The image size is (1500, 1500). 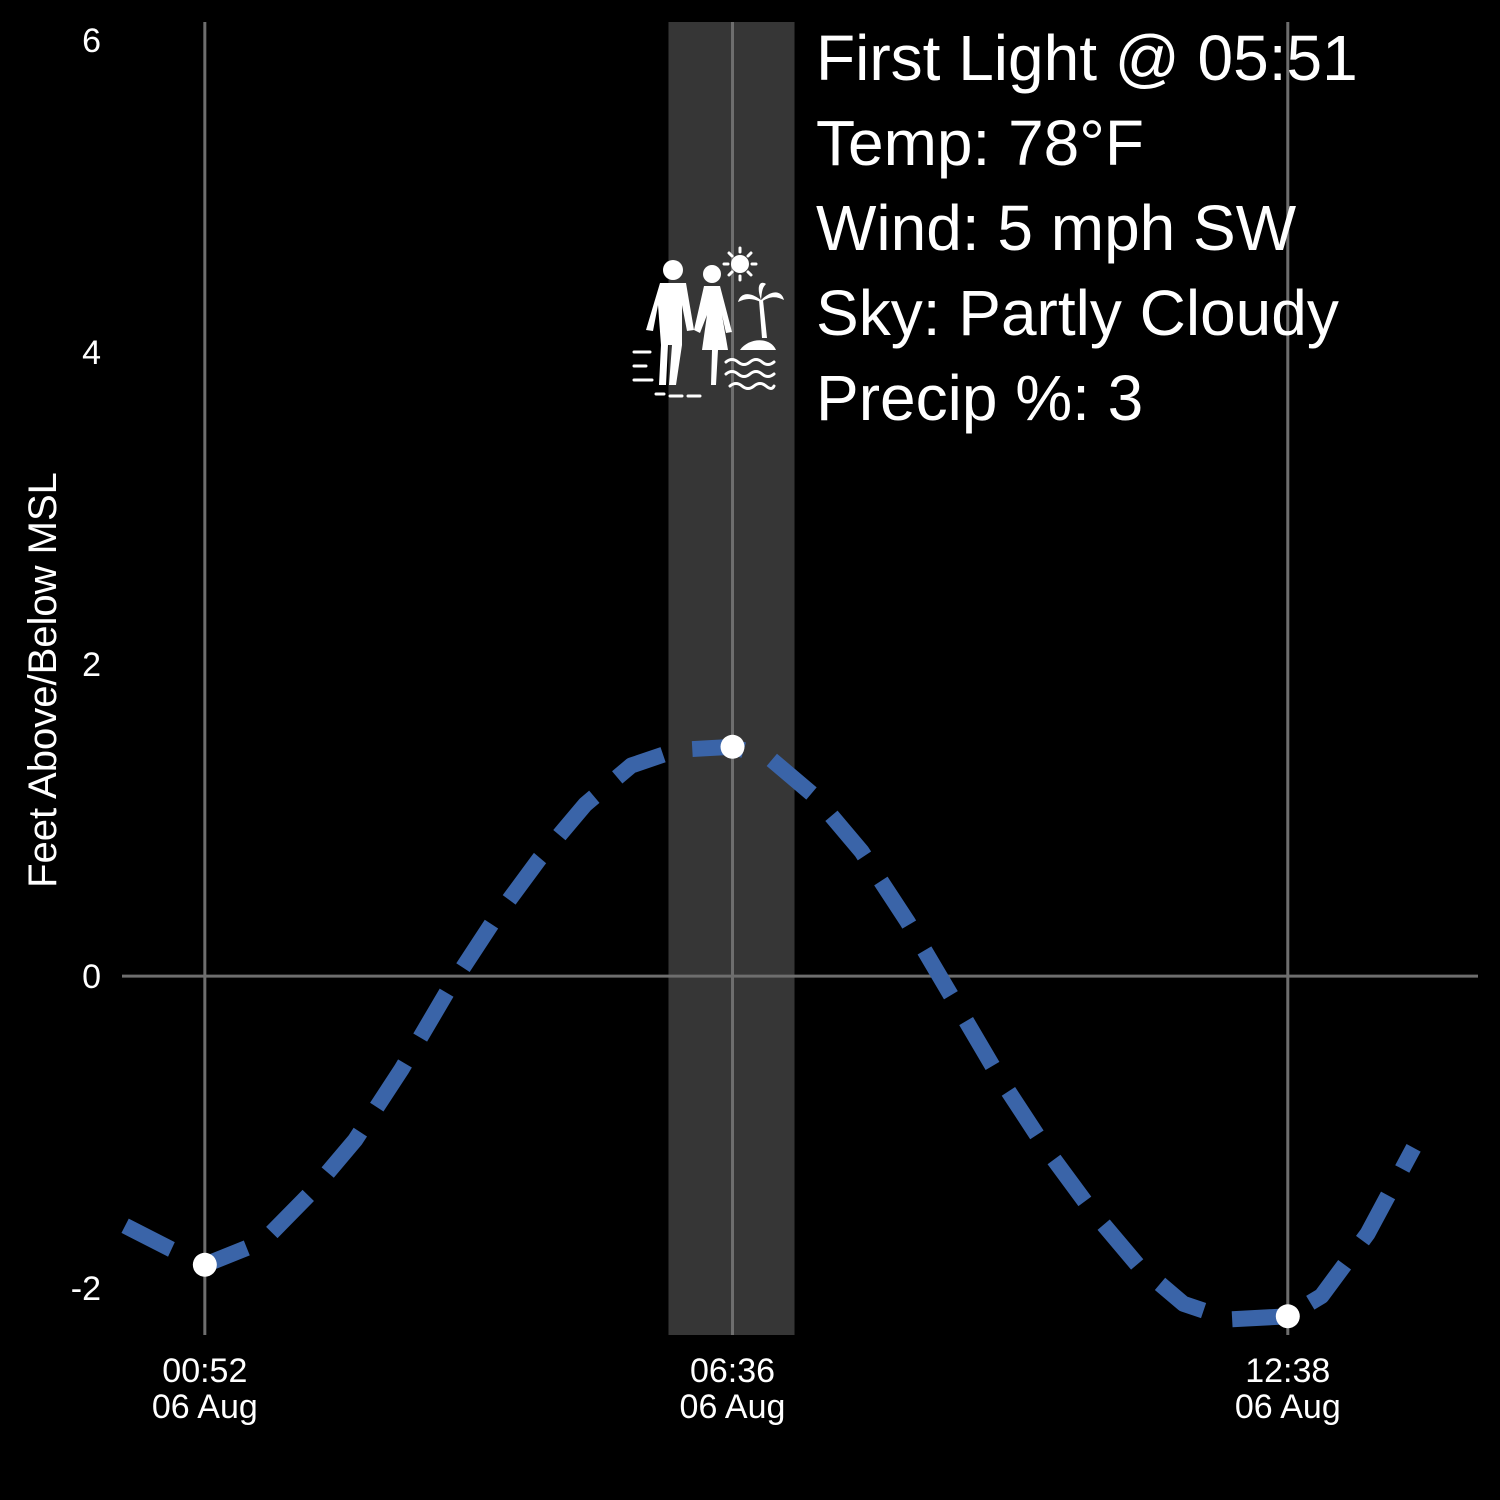 What do you see at coordinates (1087, 58) in the screenshot?
I see `first-light-headline: First Light @ 05:51` at bounding box center [1087, 58].